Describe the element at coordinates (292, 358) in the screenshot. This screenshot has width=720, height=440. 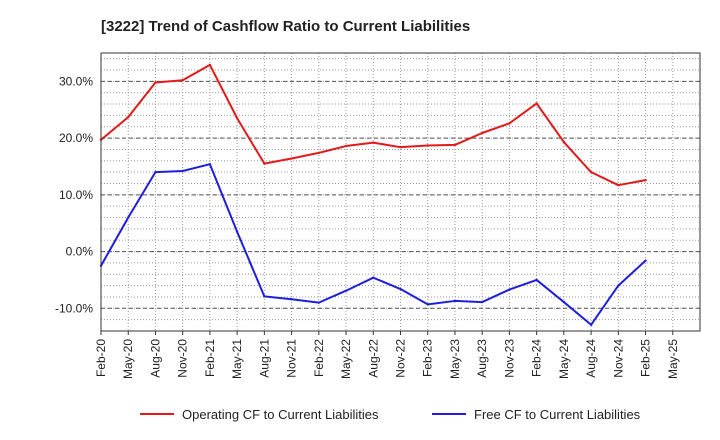
I see `x-tick-label: Nov-21` at that location.